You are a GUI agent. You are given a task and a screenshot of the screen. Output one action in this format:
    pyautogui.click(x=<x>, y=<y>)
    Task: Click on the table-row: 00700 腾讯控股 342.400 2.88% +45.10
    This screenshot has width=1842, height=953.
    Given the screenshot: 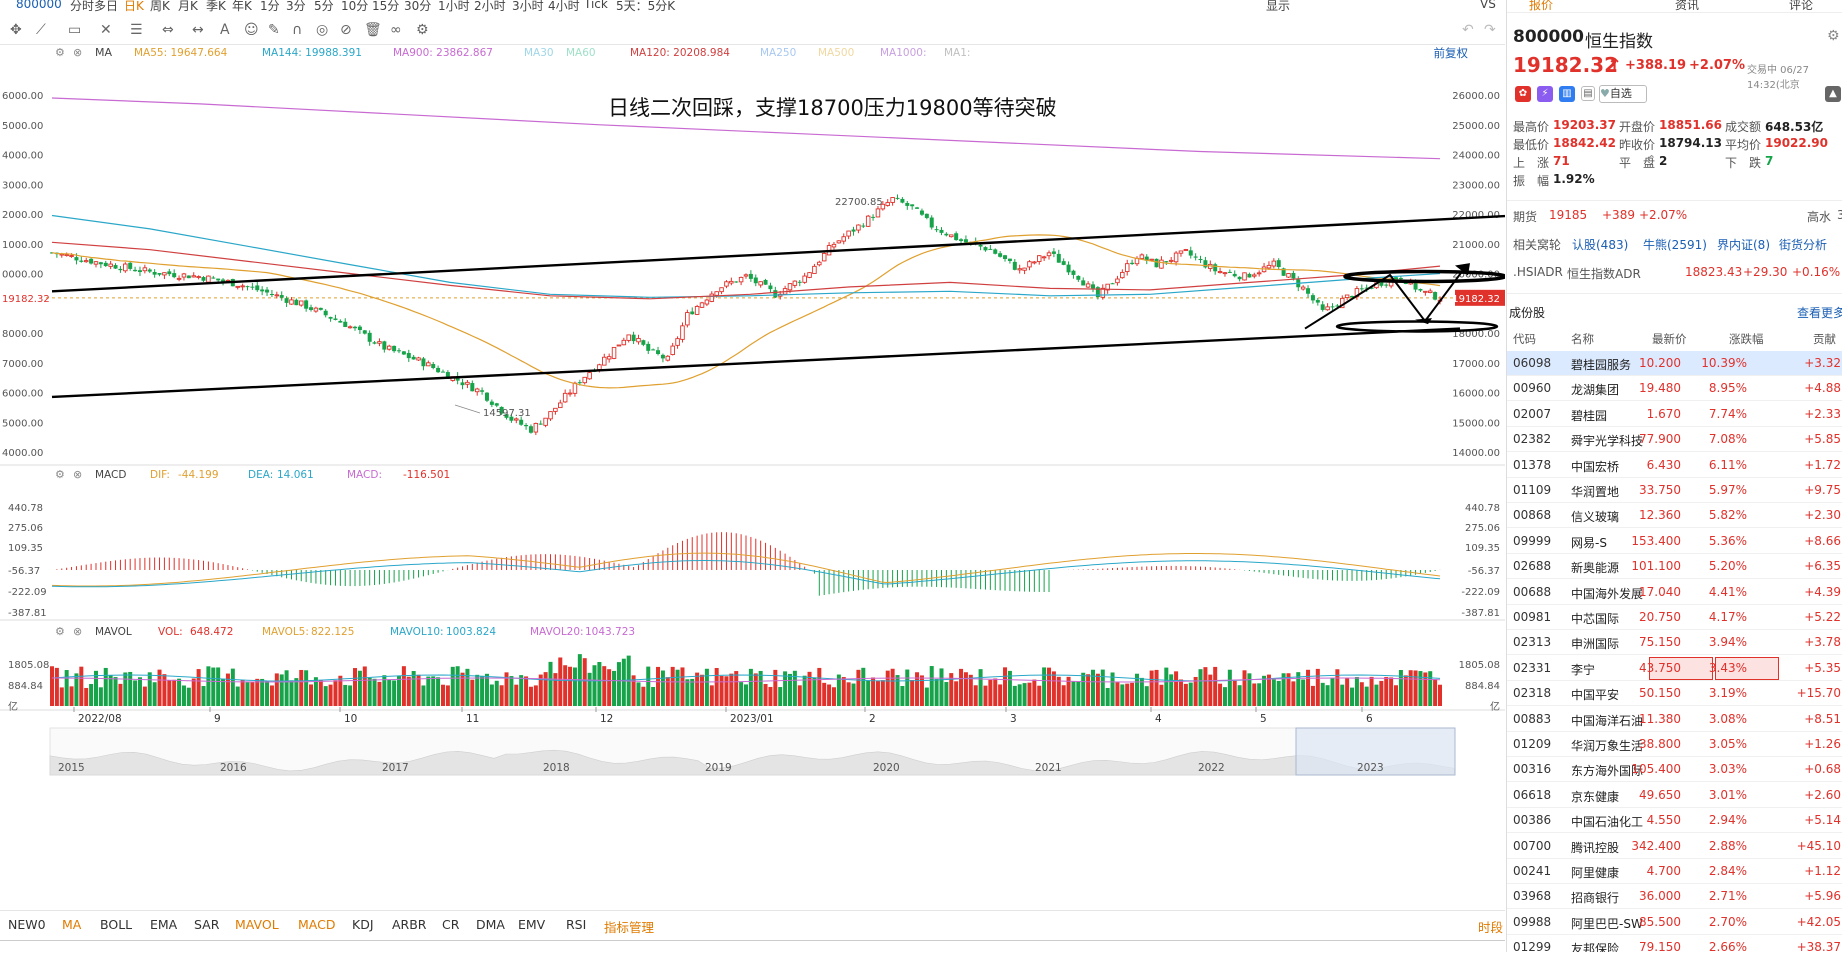 What is the action you would take?
    pyautogui.click(x=1674, y=846)
    